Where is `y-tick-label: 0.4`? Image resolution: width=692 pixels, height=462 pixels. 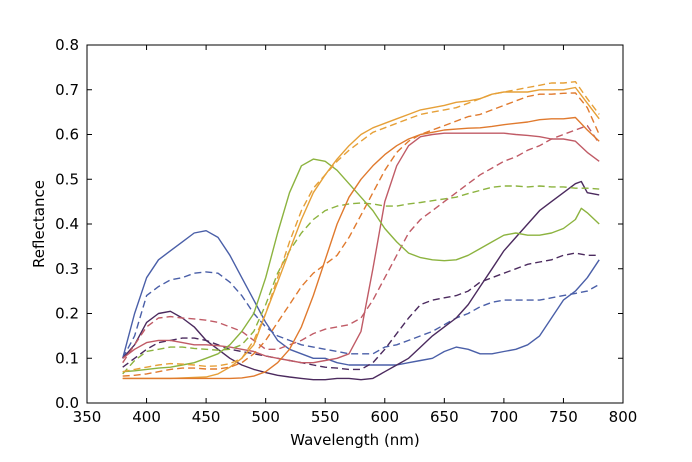 y-tick-label: 0.4 is located at coordinates (67, 224).